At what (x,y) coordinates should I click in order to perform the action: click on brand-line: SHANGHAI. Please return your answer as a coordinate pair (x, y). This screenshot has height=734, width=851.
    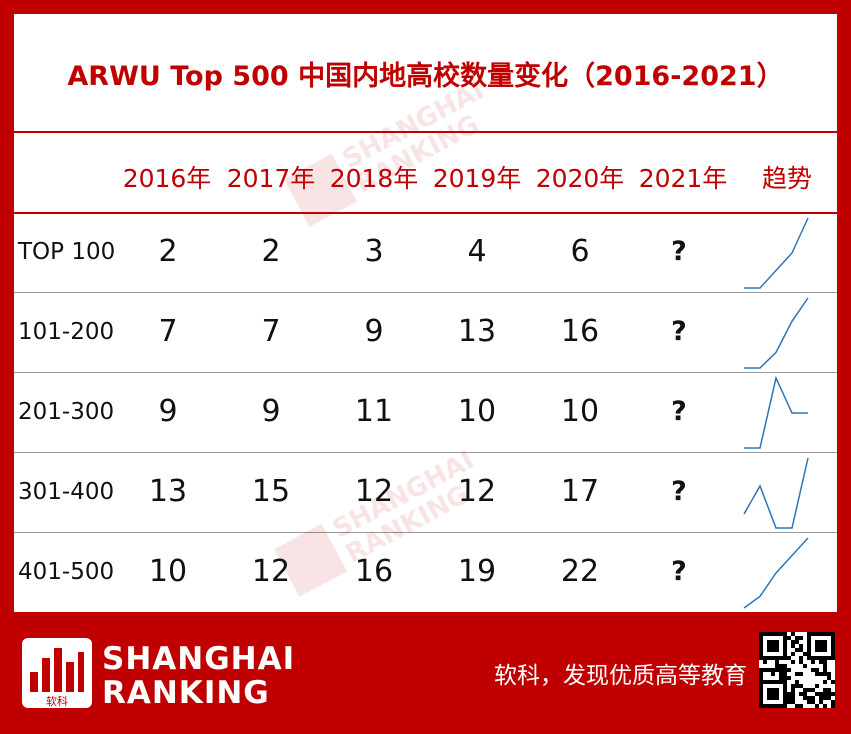
    Looking at the image, I should click on (199, 659).